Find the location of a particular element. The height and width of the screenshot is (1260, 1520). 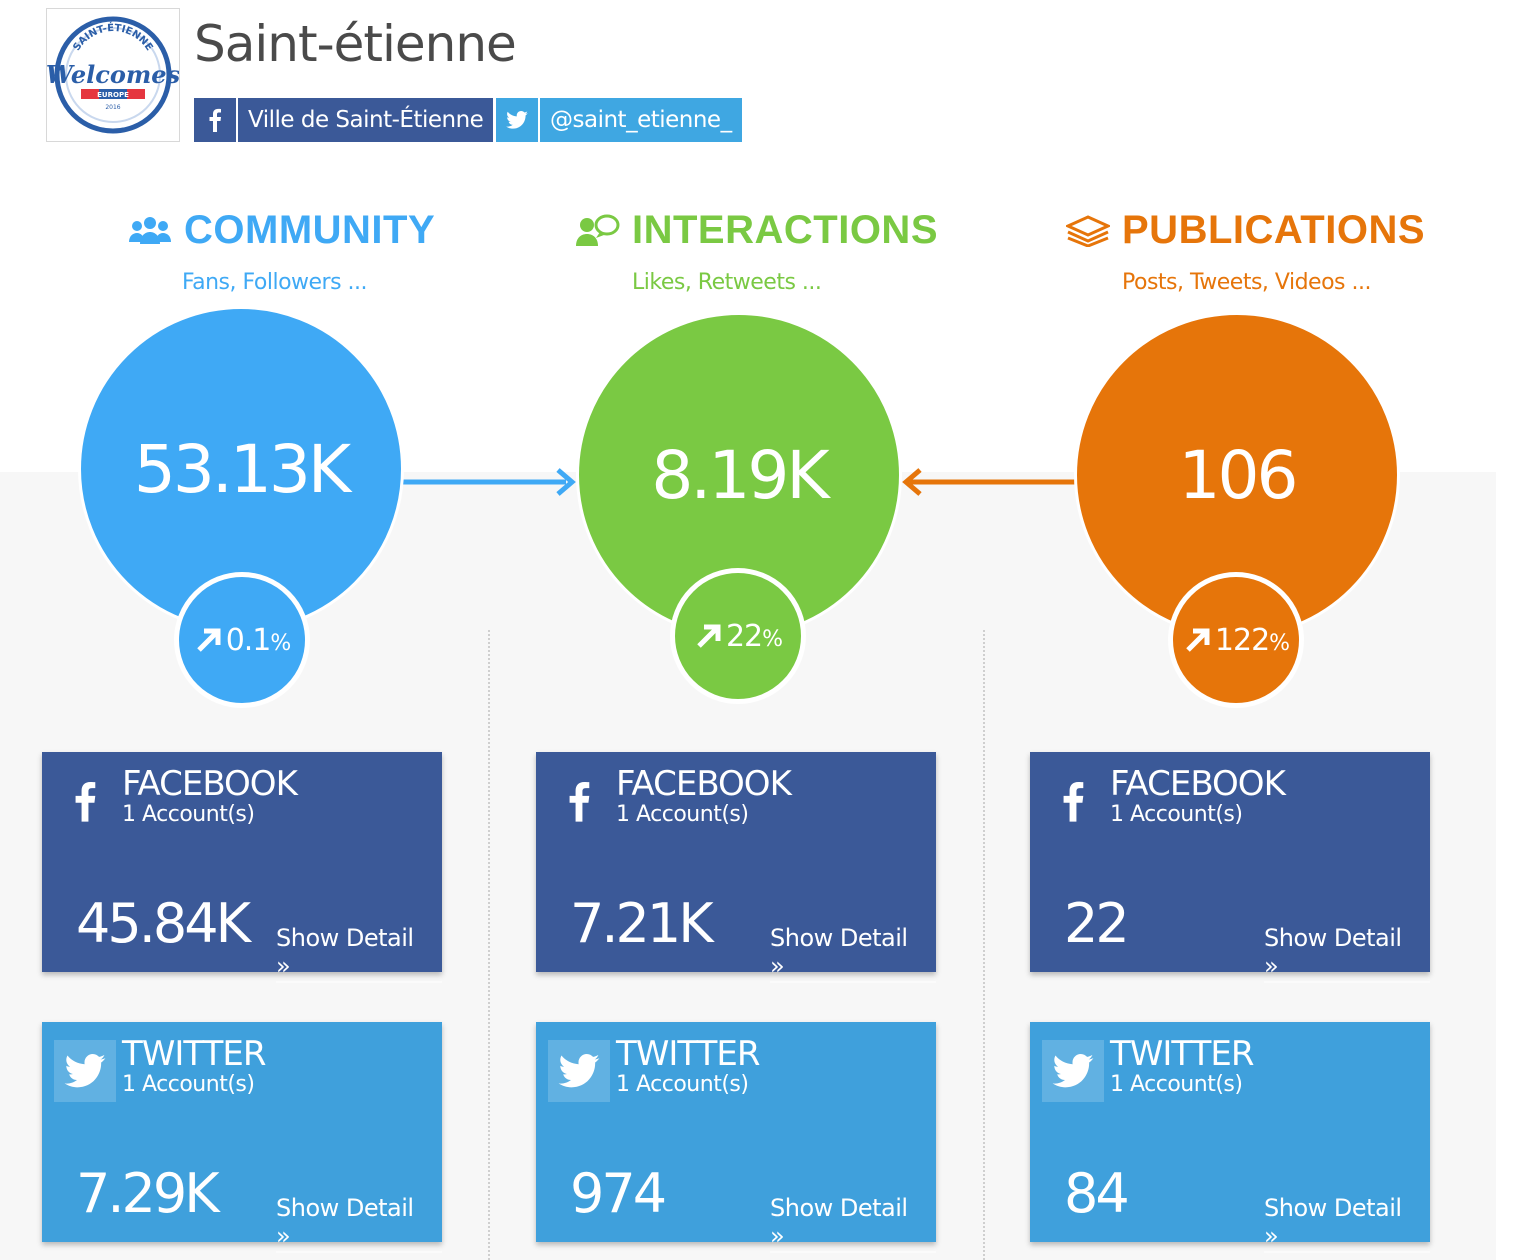

community-header: COMMUNITY is located at coordinates (281, 230).